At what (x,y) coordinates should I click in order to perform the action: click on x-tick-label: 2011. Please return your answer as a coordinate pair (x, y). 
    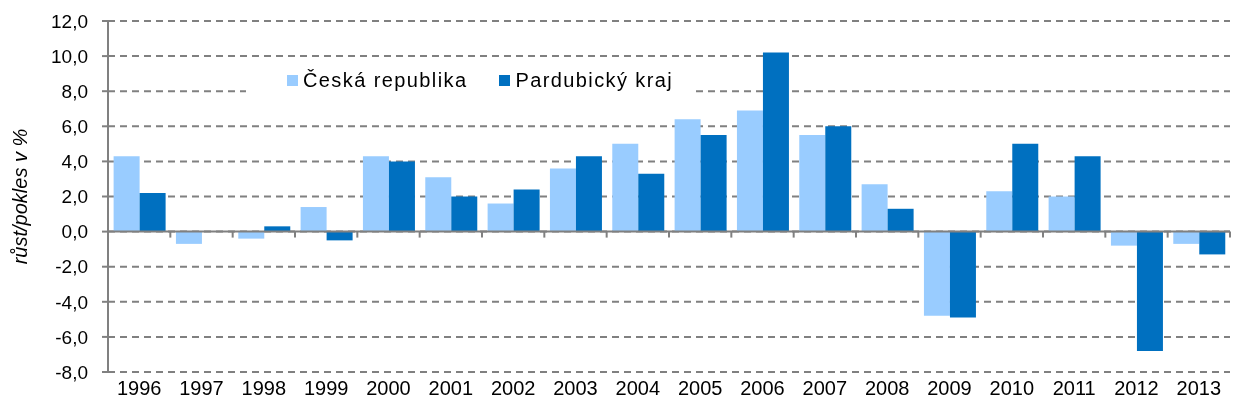
    Looking at the image, I should click on (1074, 388).